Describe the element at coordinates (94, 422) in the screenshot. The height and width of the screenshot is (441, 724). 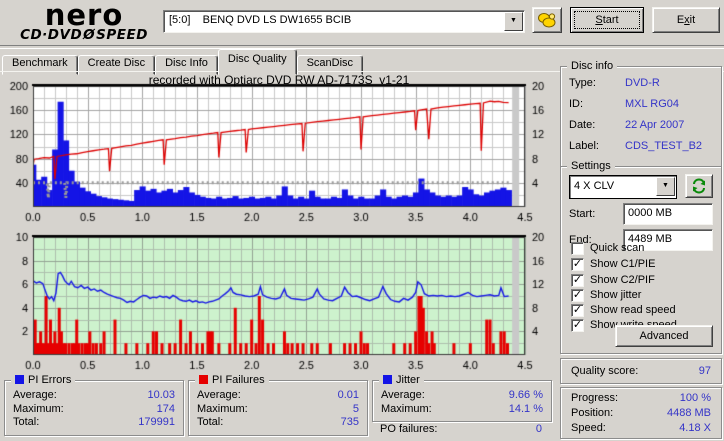
I see `stat-row: Total: 179991` at that location.